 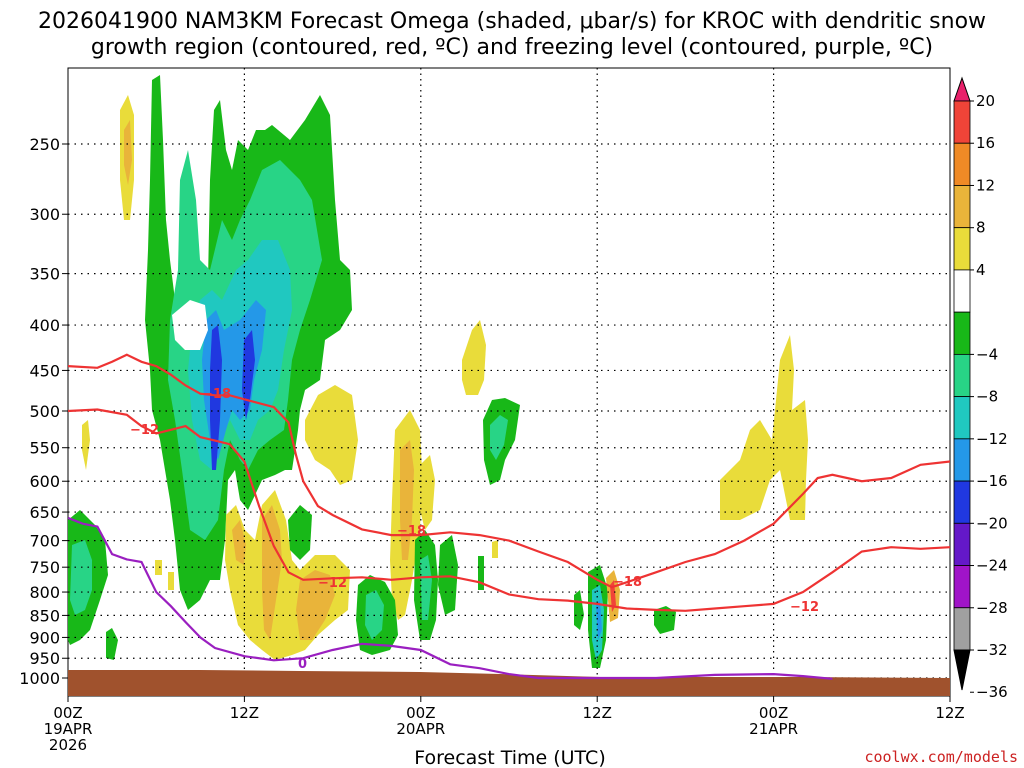 I want to click on colorbar: 20 16 12 8 4 −4 −8 −12 −16 −20 −24 −28 −32 −36, so click(x=980, y=388).